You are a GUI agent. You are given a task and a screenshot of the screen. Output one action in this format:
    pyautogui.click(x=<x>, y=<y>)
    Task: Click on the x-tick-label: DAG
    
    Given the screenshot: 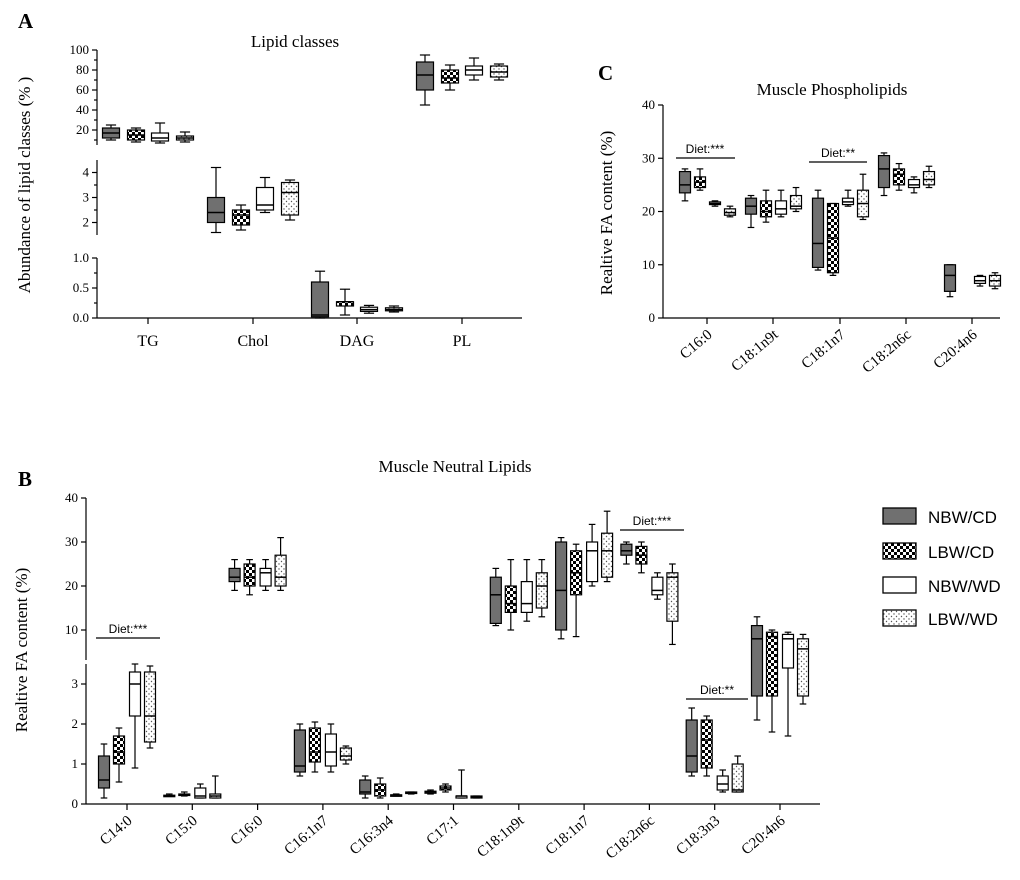 What is the action you would take?
    pyautogui.click(x=357, y=341)
    